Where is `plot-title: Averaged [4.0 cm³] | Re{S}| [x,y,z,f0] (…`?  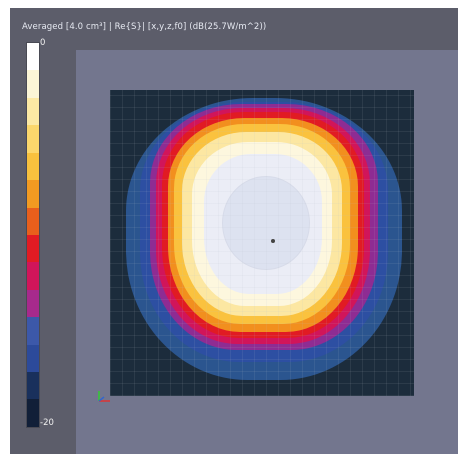
plot-title: Averaged [4.0 cm³] | Re{S}| [x,y,z,f0] (… is located at coordinates (144, 27).